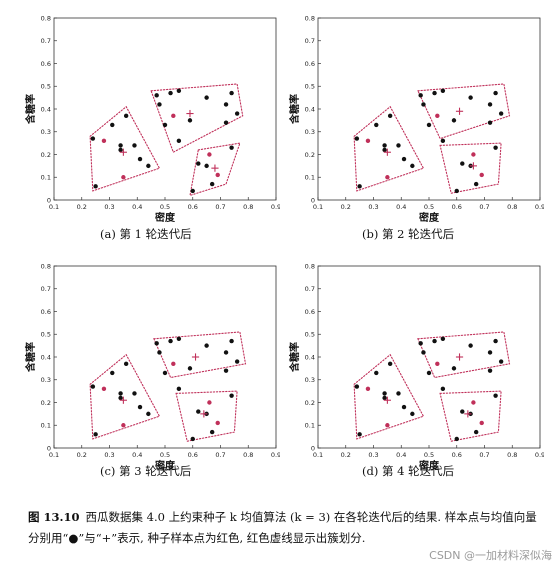 This screenshot has height=567, width=560. Describe the element at coordinates (401, 207) in the screenshot. I see `x-tick-label: 0.4` at that location.